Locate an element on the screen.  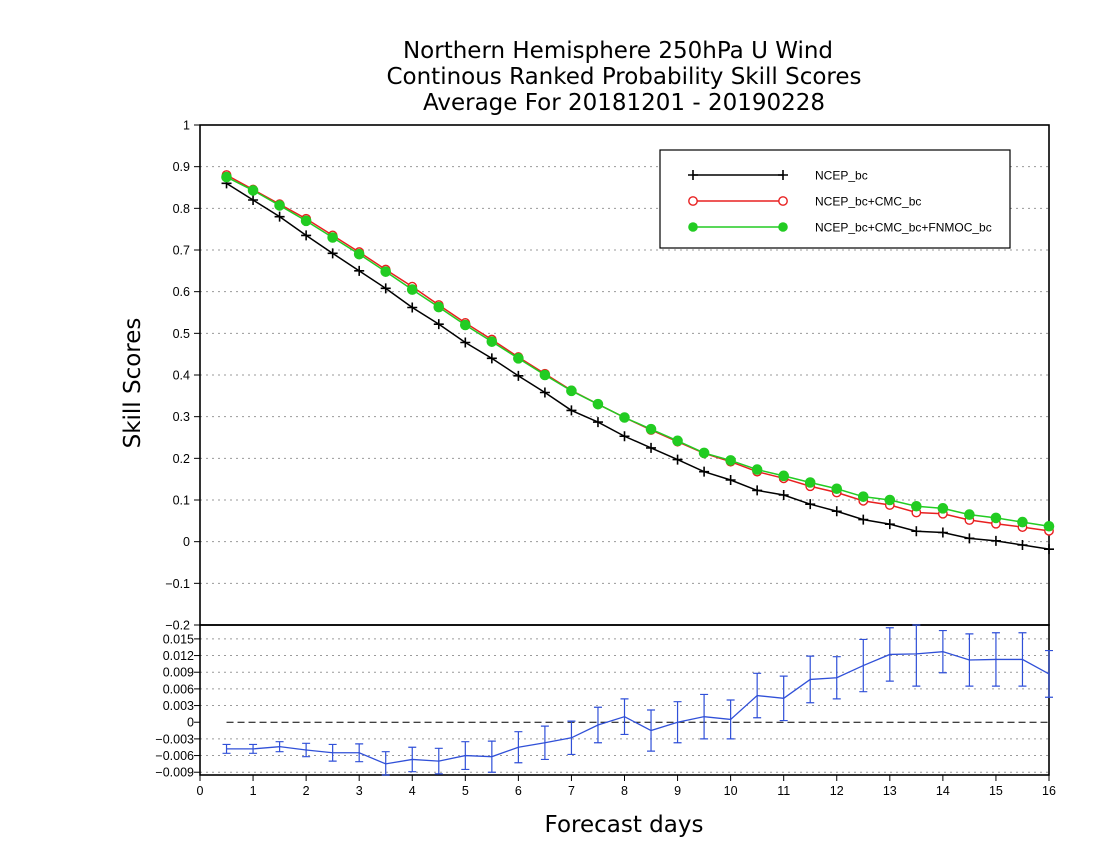
top-y-tick-label: 0.8 is located at coordinates (181, 209).